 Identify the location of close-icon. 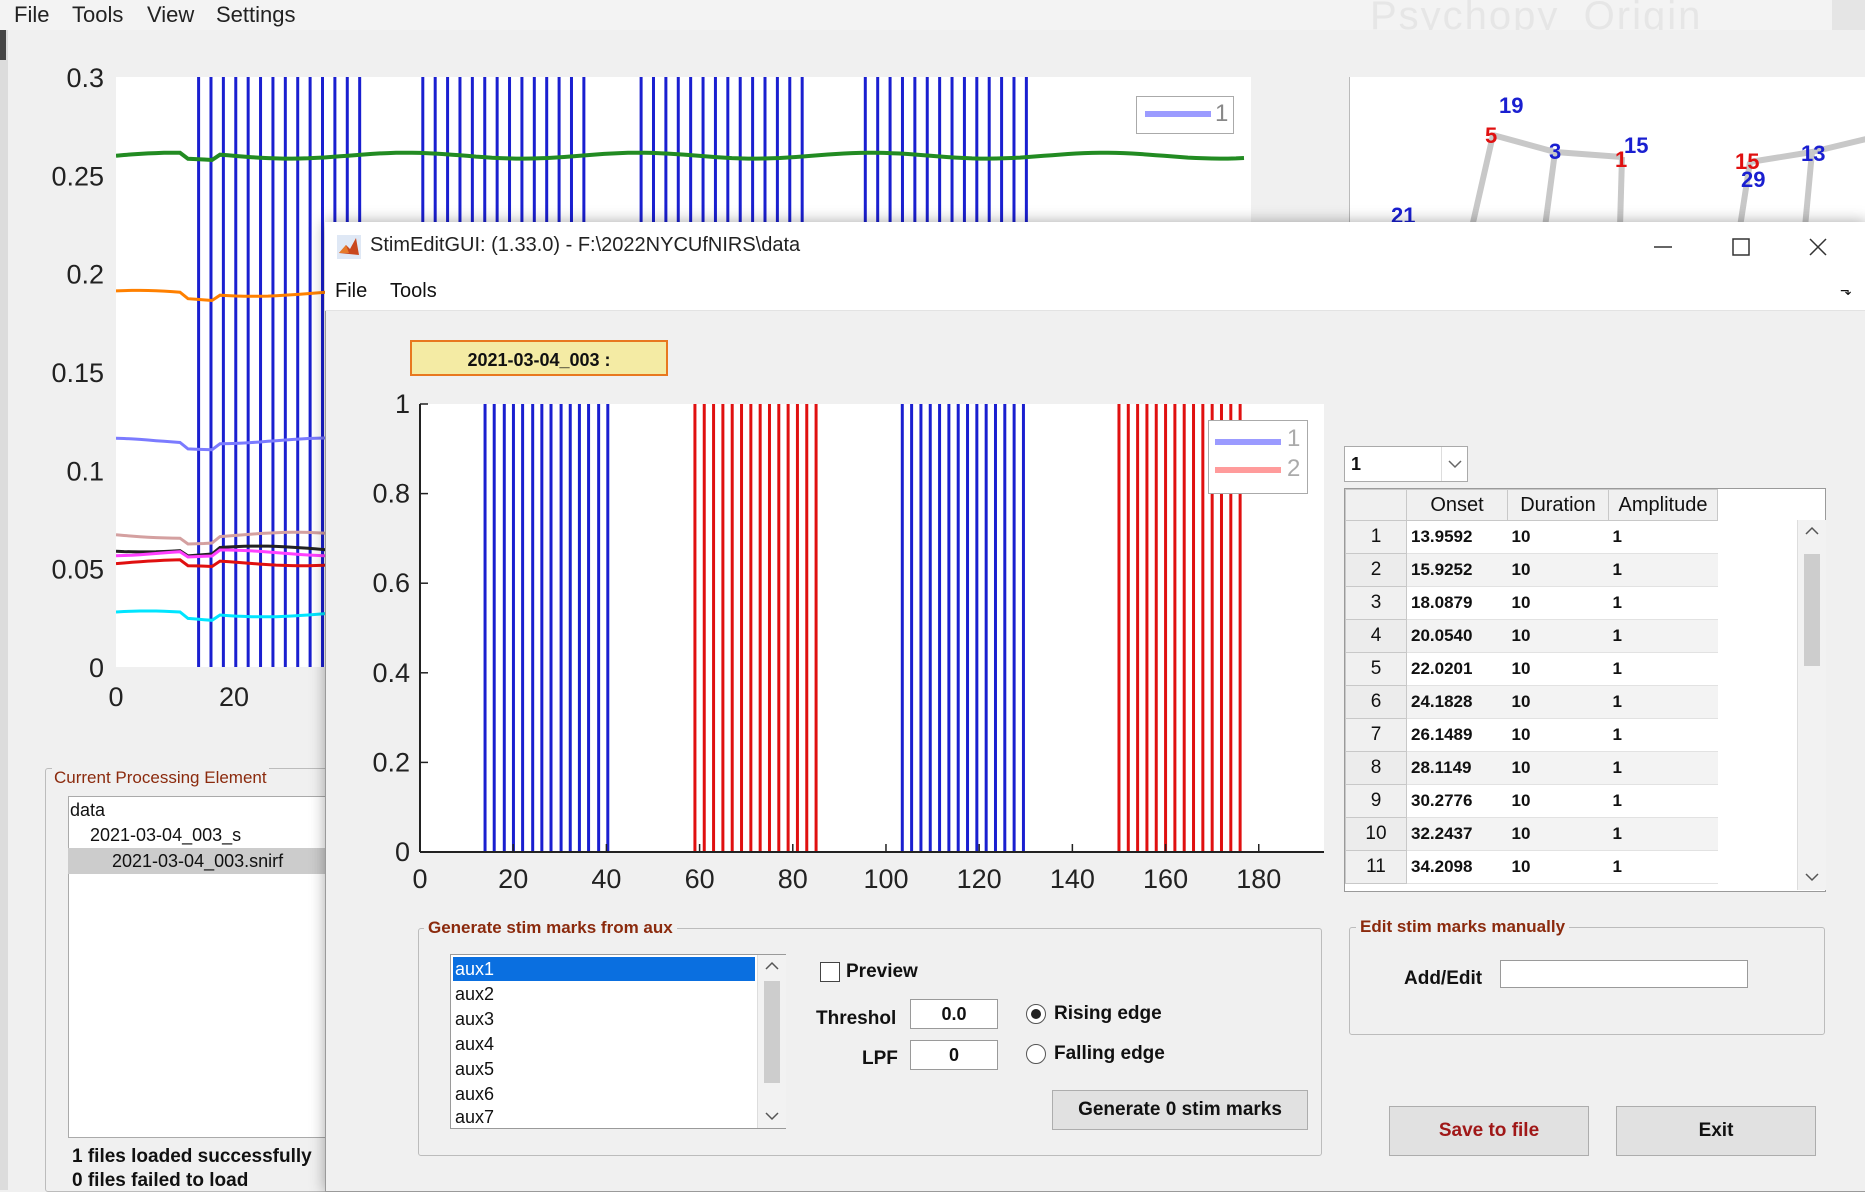
(1818, 247).